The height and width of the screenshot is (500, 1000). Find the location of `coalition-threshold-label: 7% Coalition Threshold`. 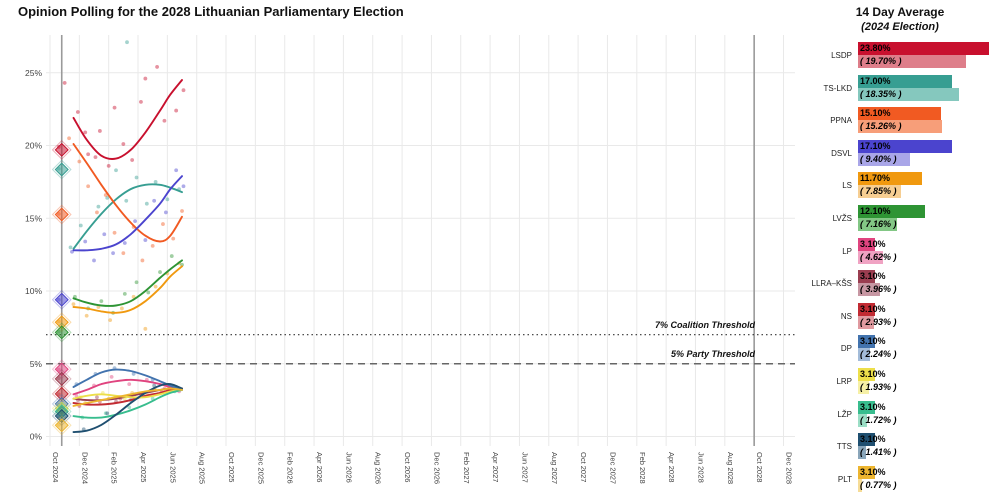

coalition-threshold-label: 7% Coalition Threshold is located at coordinates (704, 325).